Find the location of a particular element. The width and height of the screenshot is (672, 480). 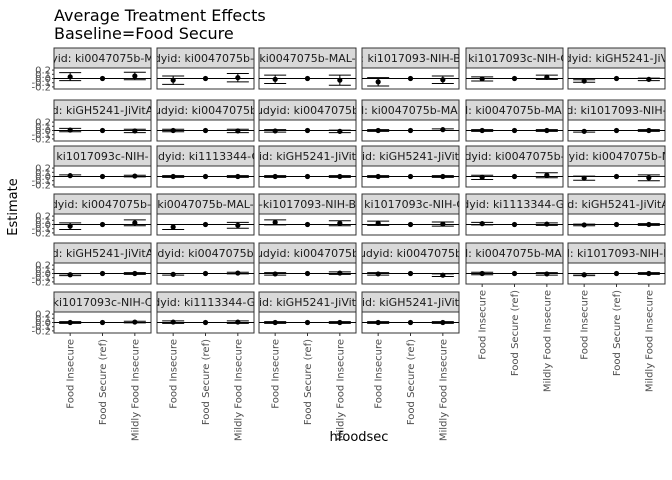

facet-strip-label: dyid: ki0047075b-M is located at coordinates (617, 156).